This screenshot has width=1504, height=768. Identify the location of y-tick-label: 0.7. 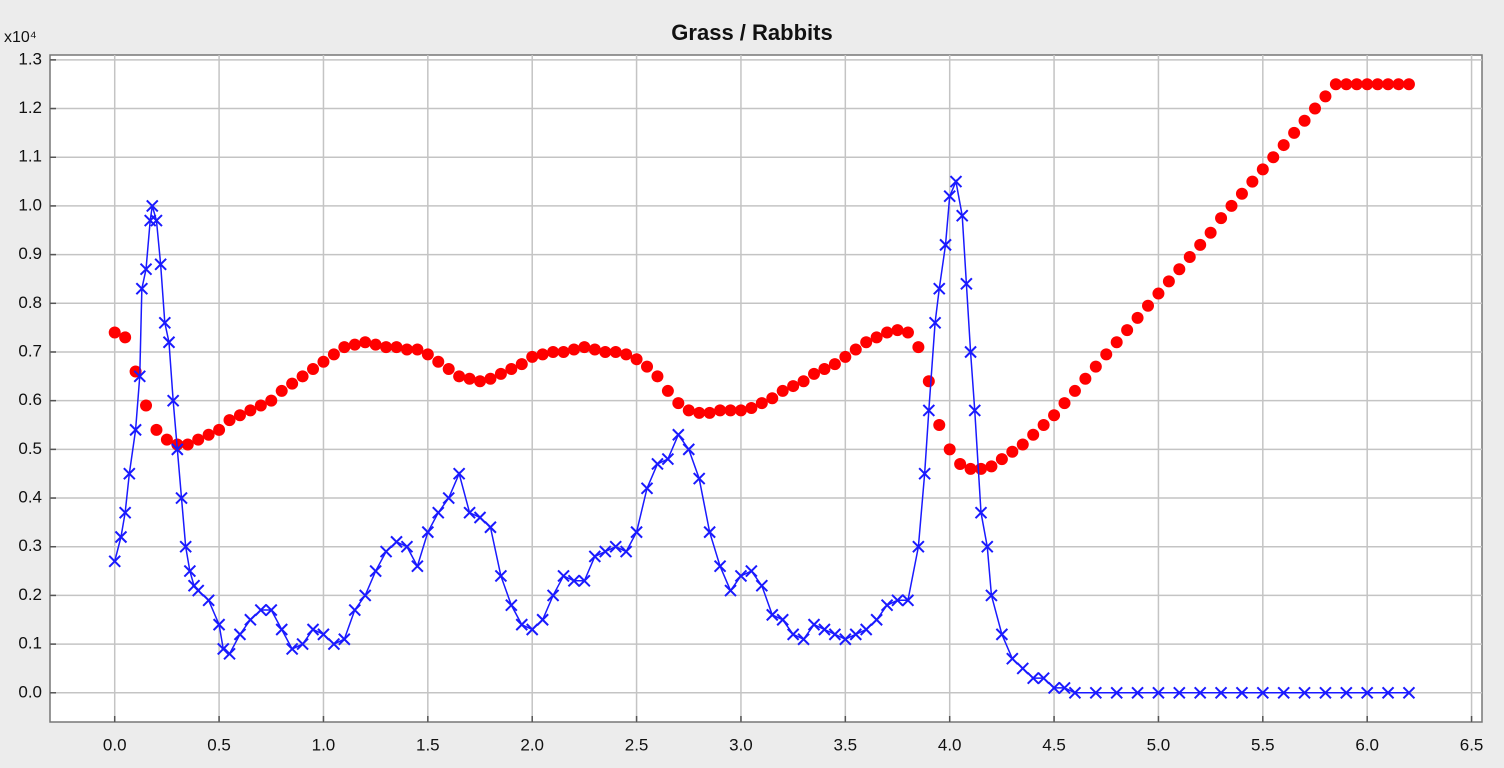
(30, 350).